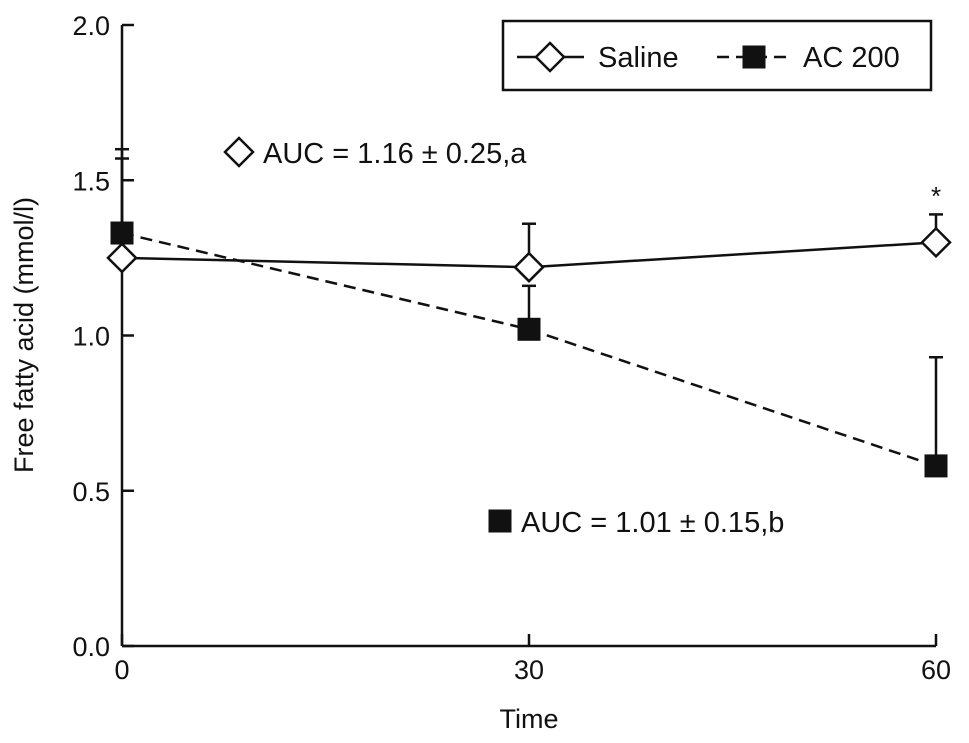 The width and height of the screenshot is (969, 743). What do you see at coordinates (550, 57) in the screenshot?
I see `legend-marker-saline` at bounding box center [550, 57].